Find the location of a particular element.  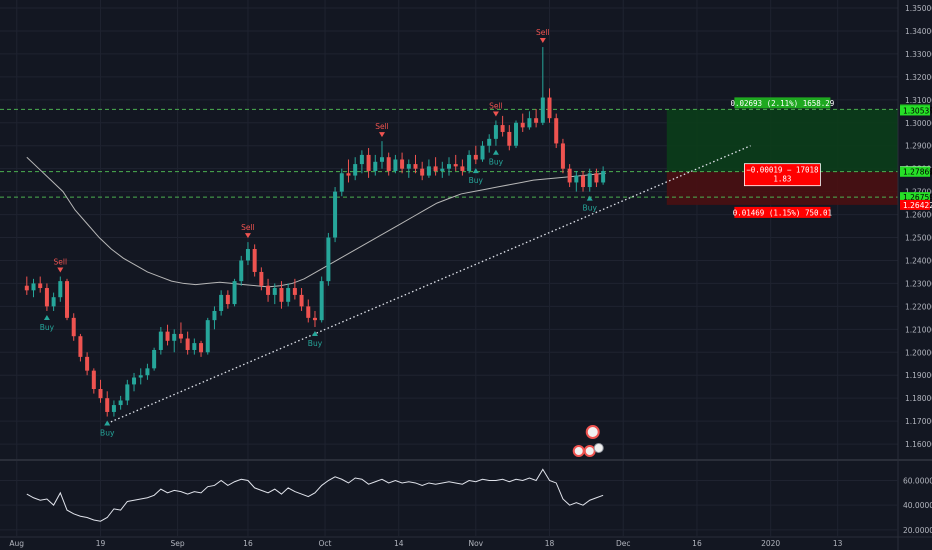

time-tick-label: Nov is located at coordinates (475, 543).